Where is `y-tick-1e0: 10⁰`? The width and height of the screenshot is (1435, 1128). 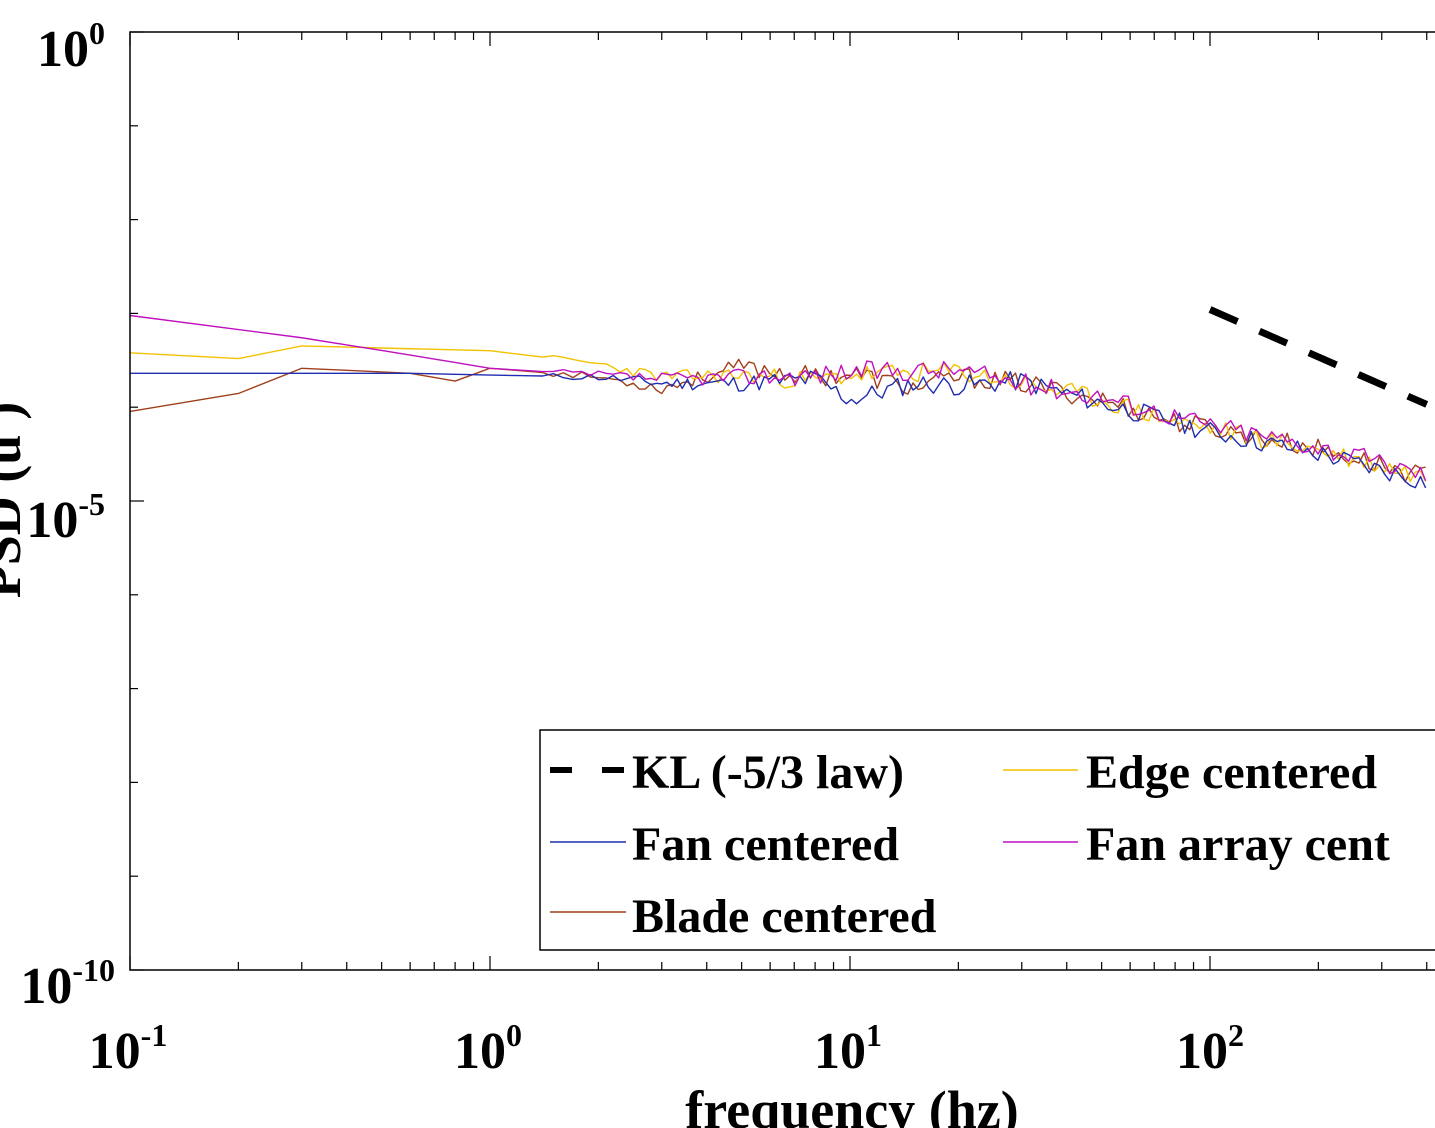
y-tick-1e0: 10⁰ is located at coordinates (71, 46).